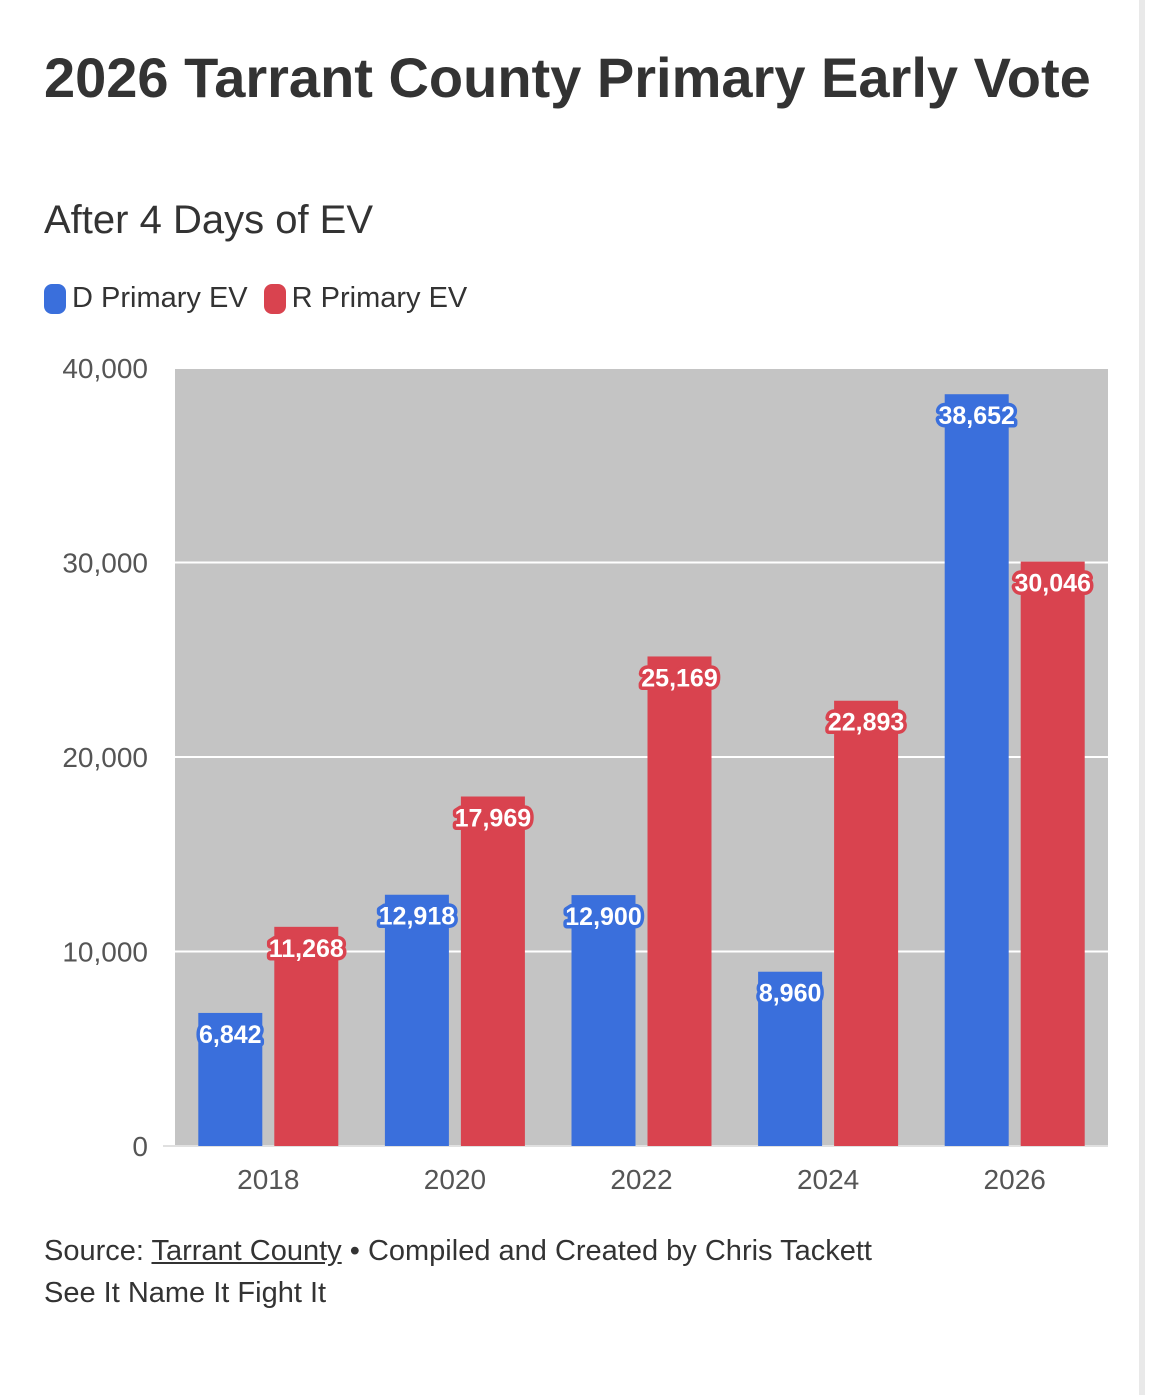 This screenshot has width=1157, height=1395. Describe the element at coordinates (140, 1146) in the screenshot. I see `y-tick-label: 0` at that location.